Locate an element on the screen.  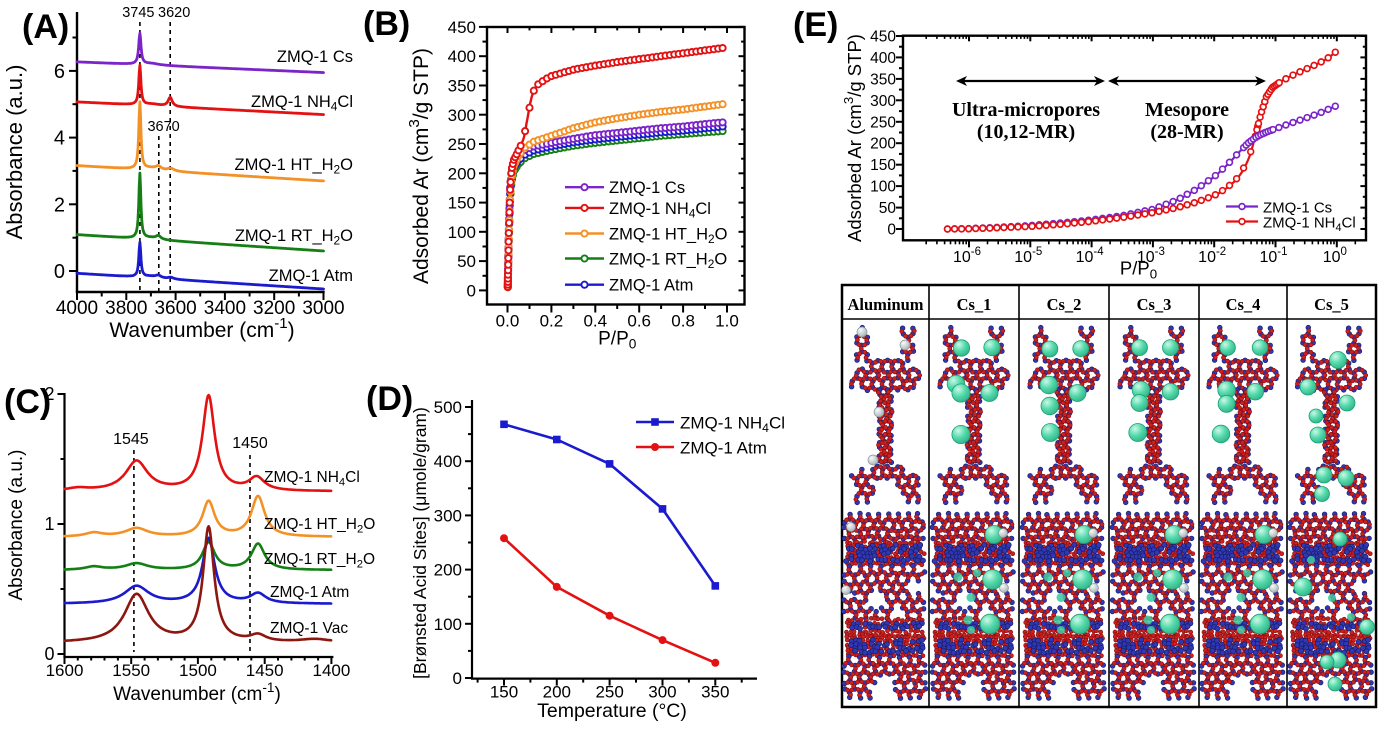
svg-text: 4000 is located at coordinates (77, 308).